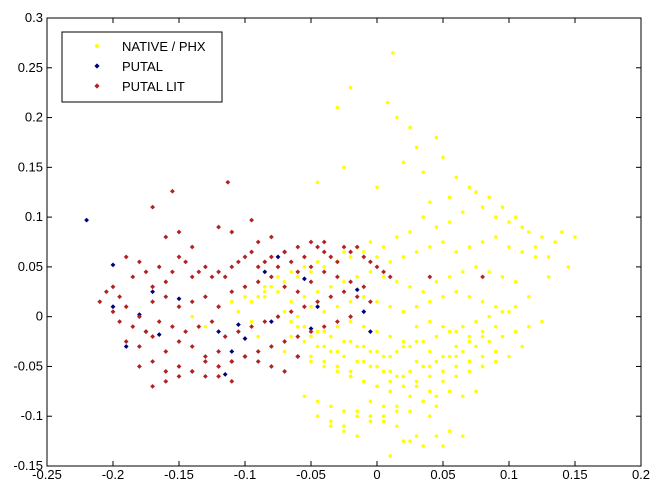  Describe the element at coordinates (574, 474) in the screenshot. I see `x-tick-label: 0.15` at that location.